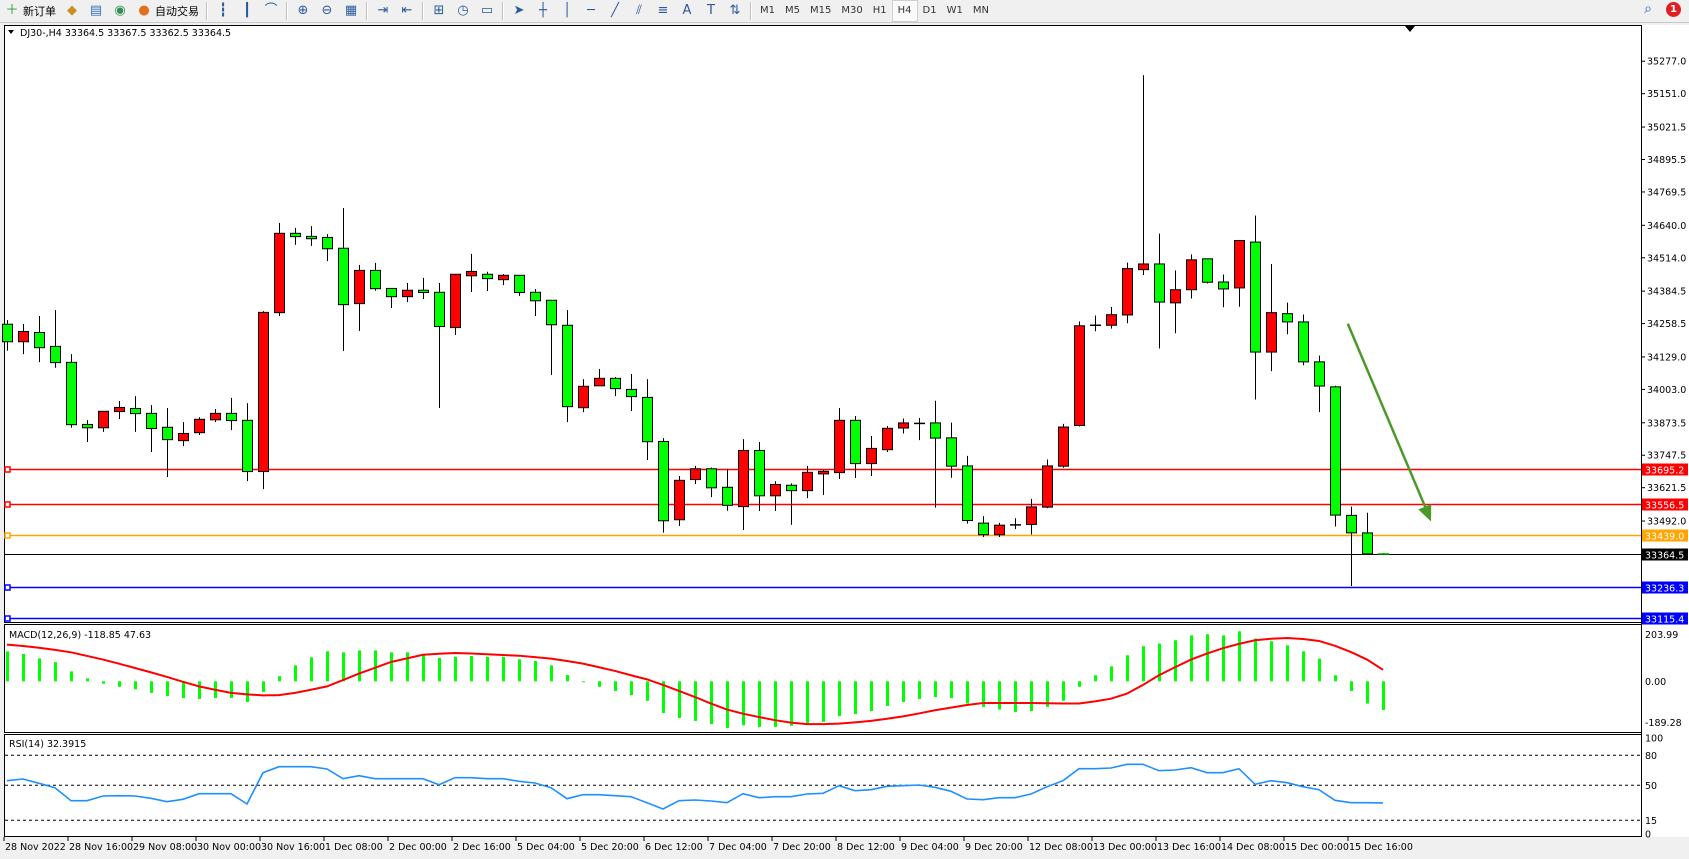 The width and height of the screenshot is (1689, 859). What do you see at coordinates (543, 10) in the screenshot?
I see `crosshair-icon: ┼` at bounding box center [543, 10].